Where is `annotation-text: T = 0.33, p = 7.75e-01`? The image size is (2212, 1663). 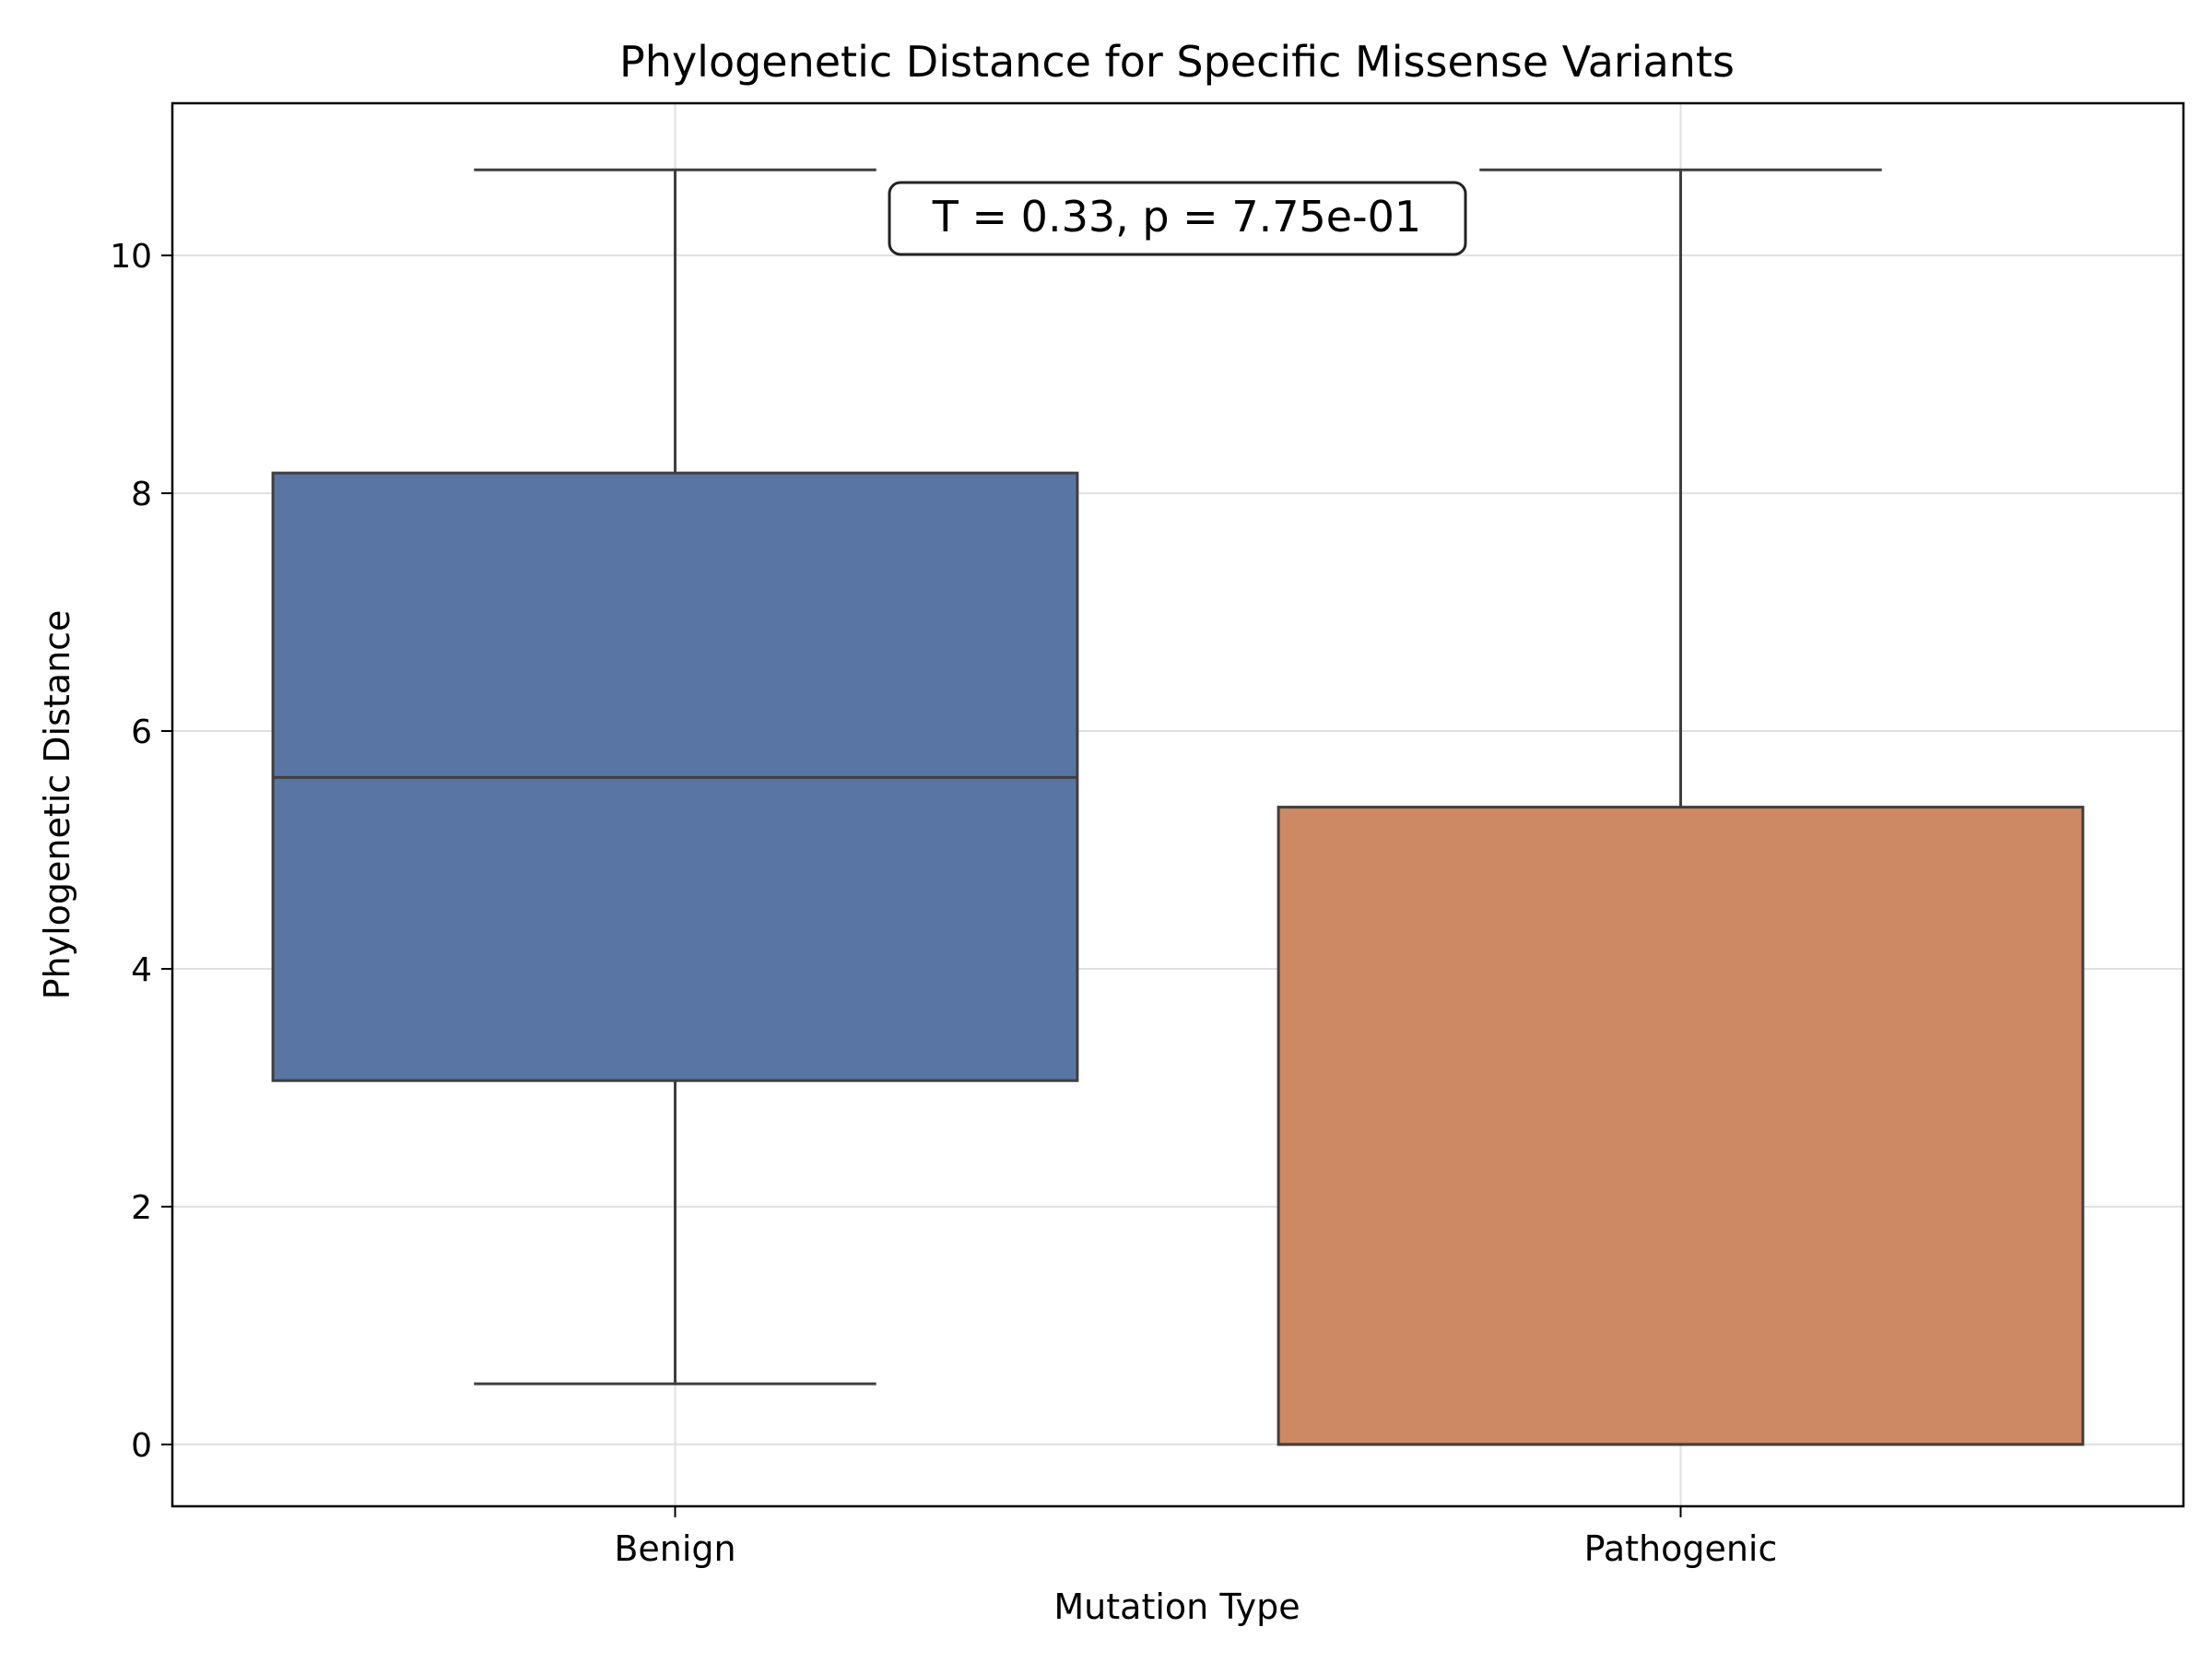 annotation-text: T = 0.33, p = 7.75e-01 is located at coordinates (1176, 217).